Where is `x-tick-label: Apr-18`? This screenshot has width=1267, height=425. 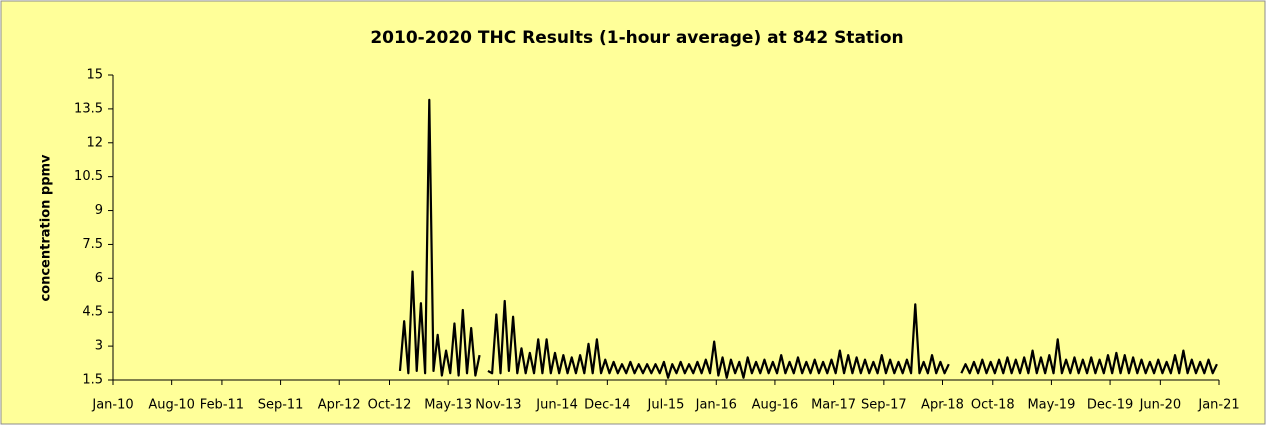 x-tick-label: Apr-18 is located at coordinates (942, 405).